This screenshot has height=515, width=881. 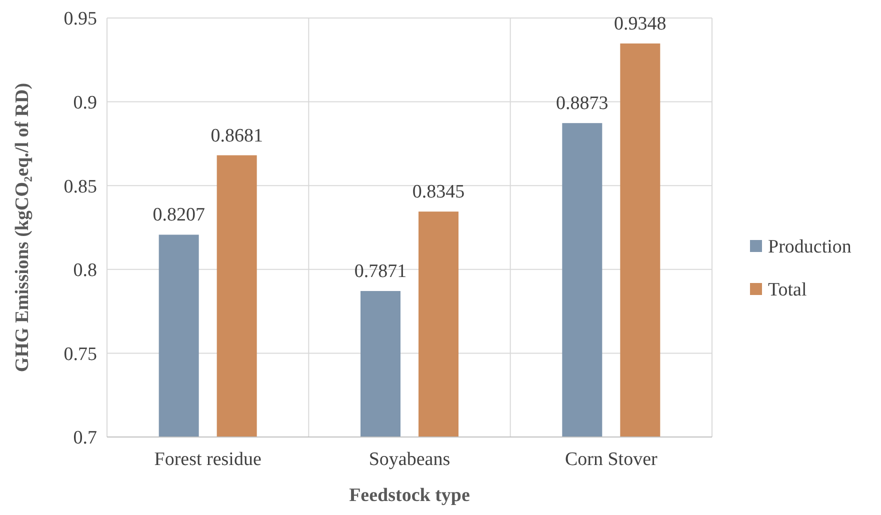 I want to click on data-label: 0.8873, so click(x=582, y=103).